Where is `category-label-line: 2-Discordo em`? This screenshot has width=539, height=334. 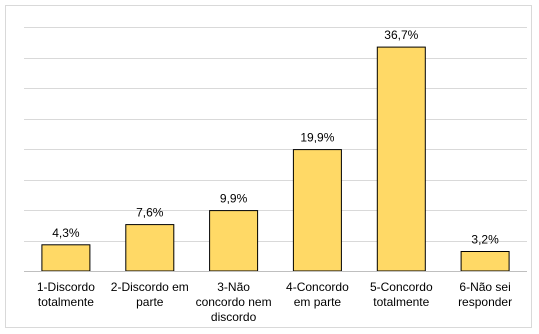 category-label-line: 2-Discordo em is located at coordinates (150, 287).